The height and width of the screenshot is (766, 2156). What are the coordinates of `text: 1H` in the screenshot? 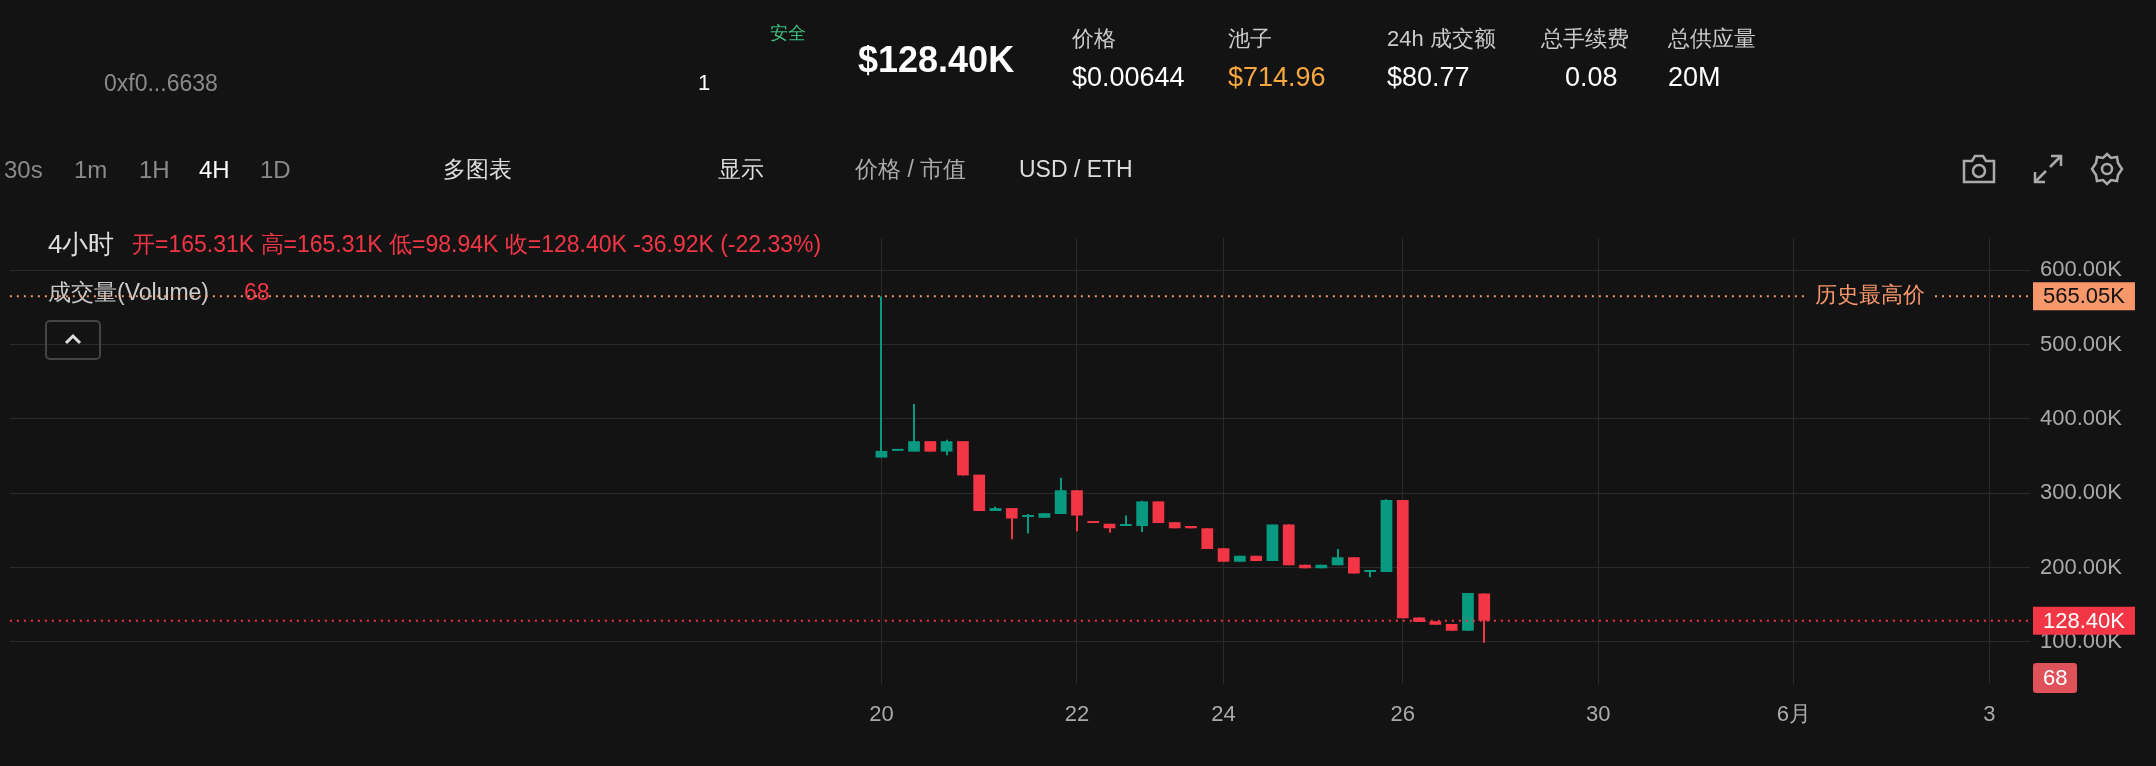 It's located at (154, 169).